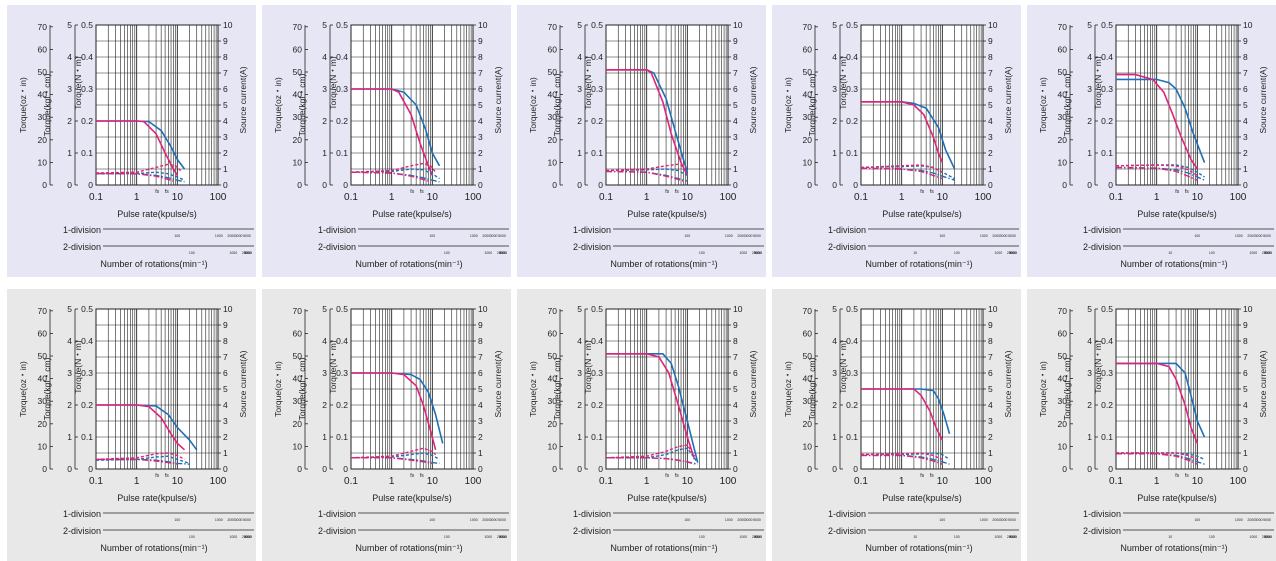 The width and height of the screenshot is (1276, 561). I want to click on kgf-tick-label: 4, so click(324, 341).